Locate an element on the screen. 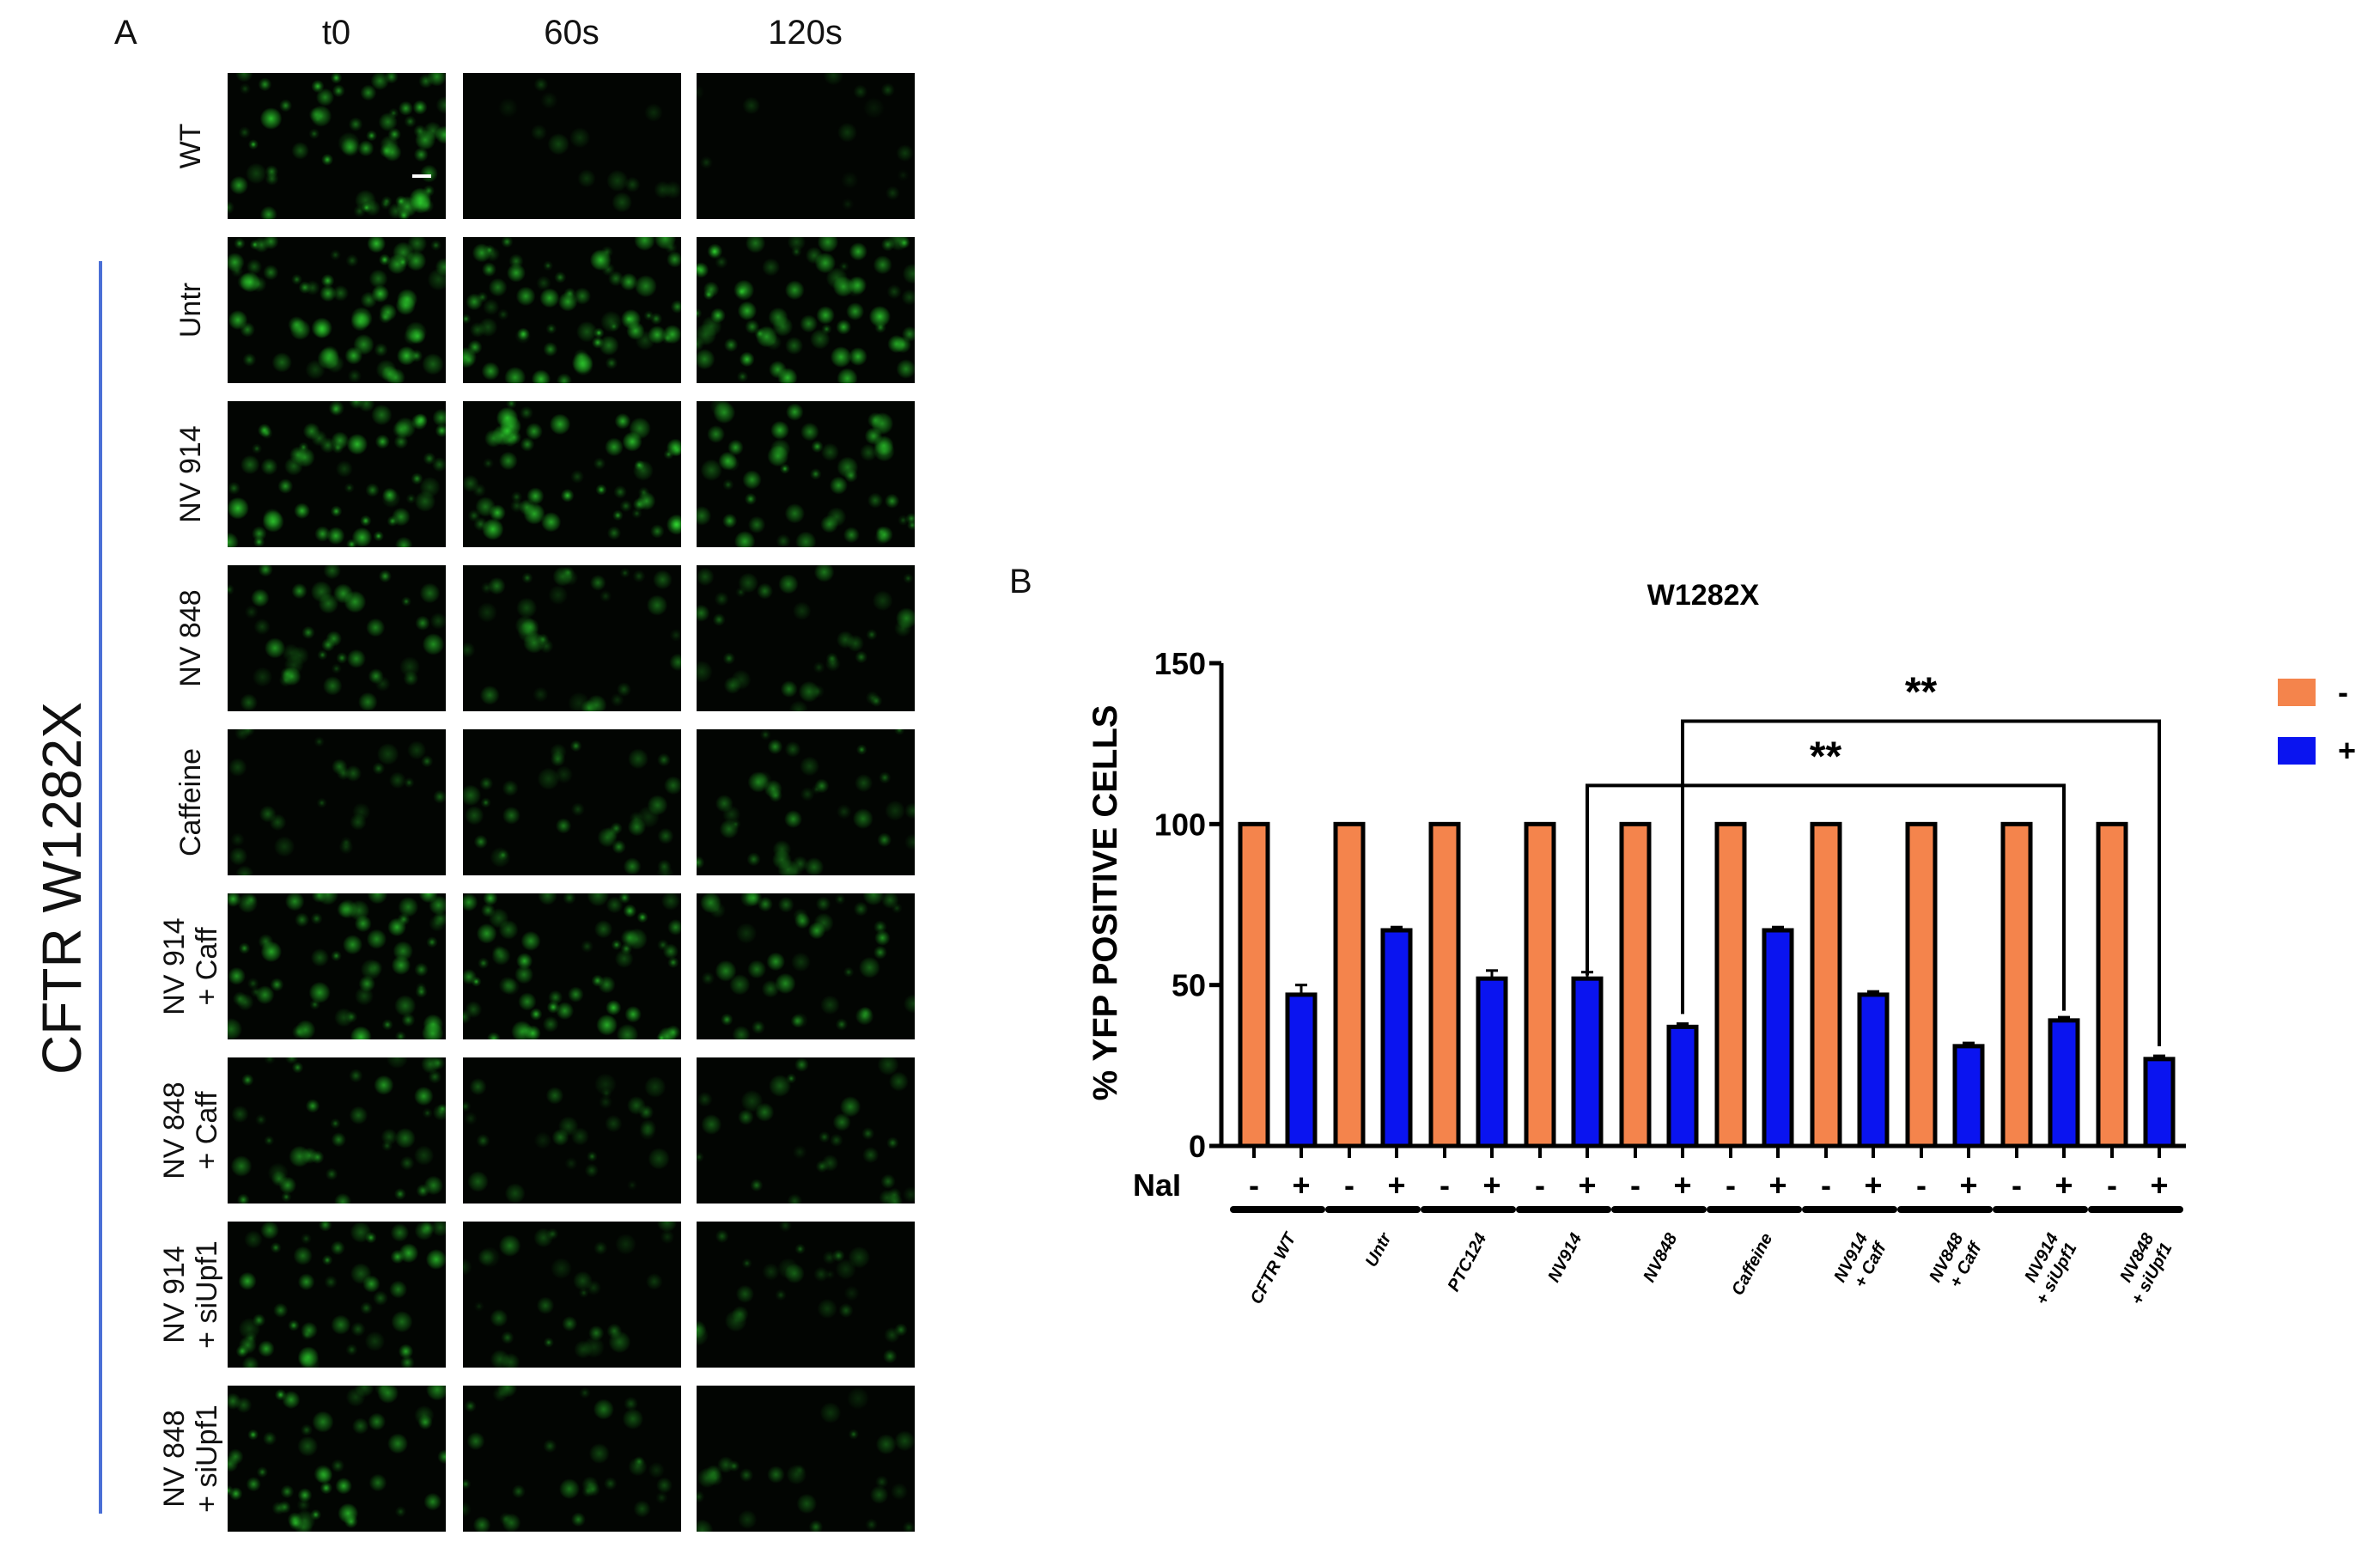  chart-title: W1282X is located at coordinates (1704, 595).